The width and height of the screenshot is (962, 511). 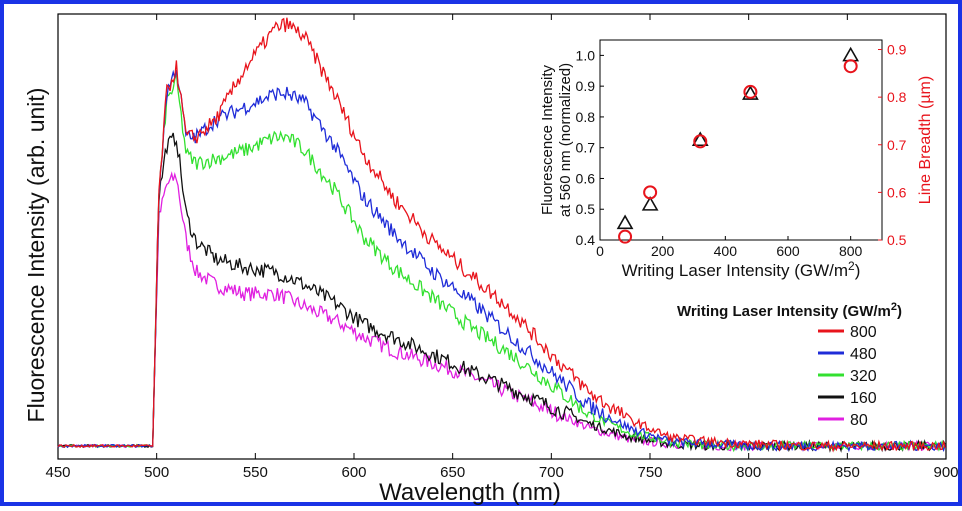 What do you see at coordinates (945, 472) in the screenshot?
I see `x-tick-label: 900` at bounding box center [945, 472].